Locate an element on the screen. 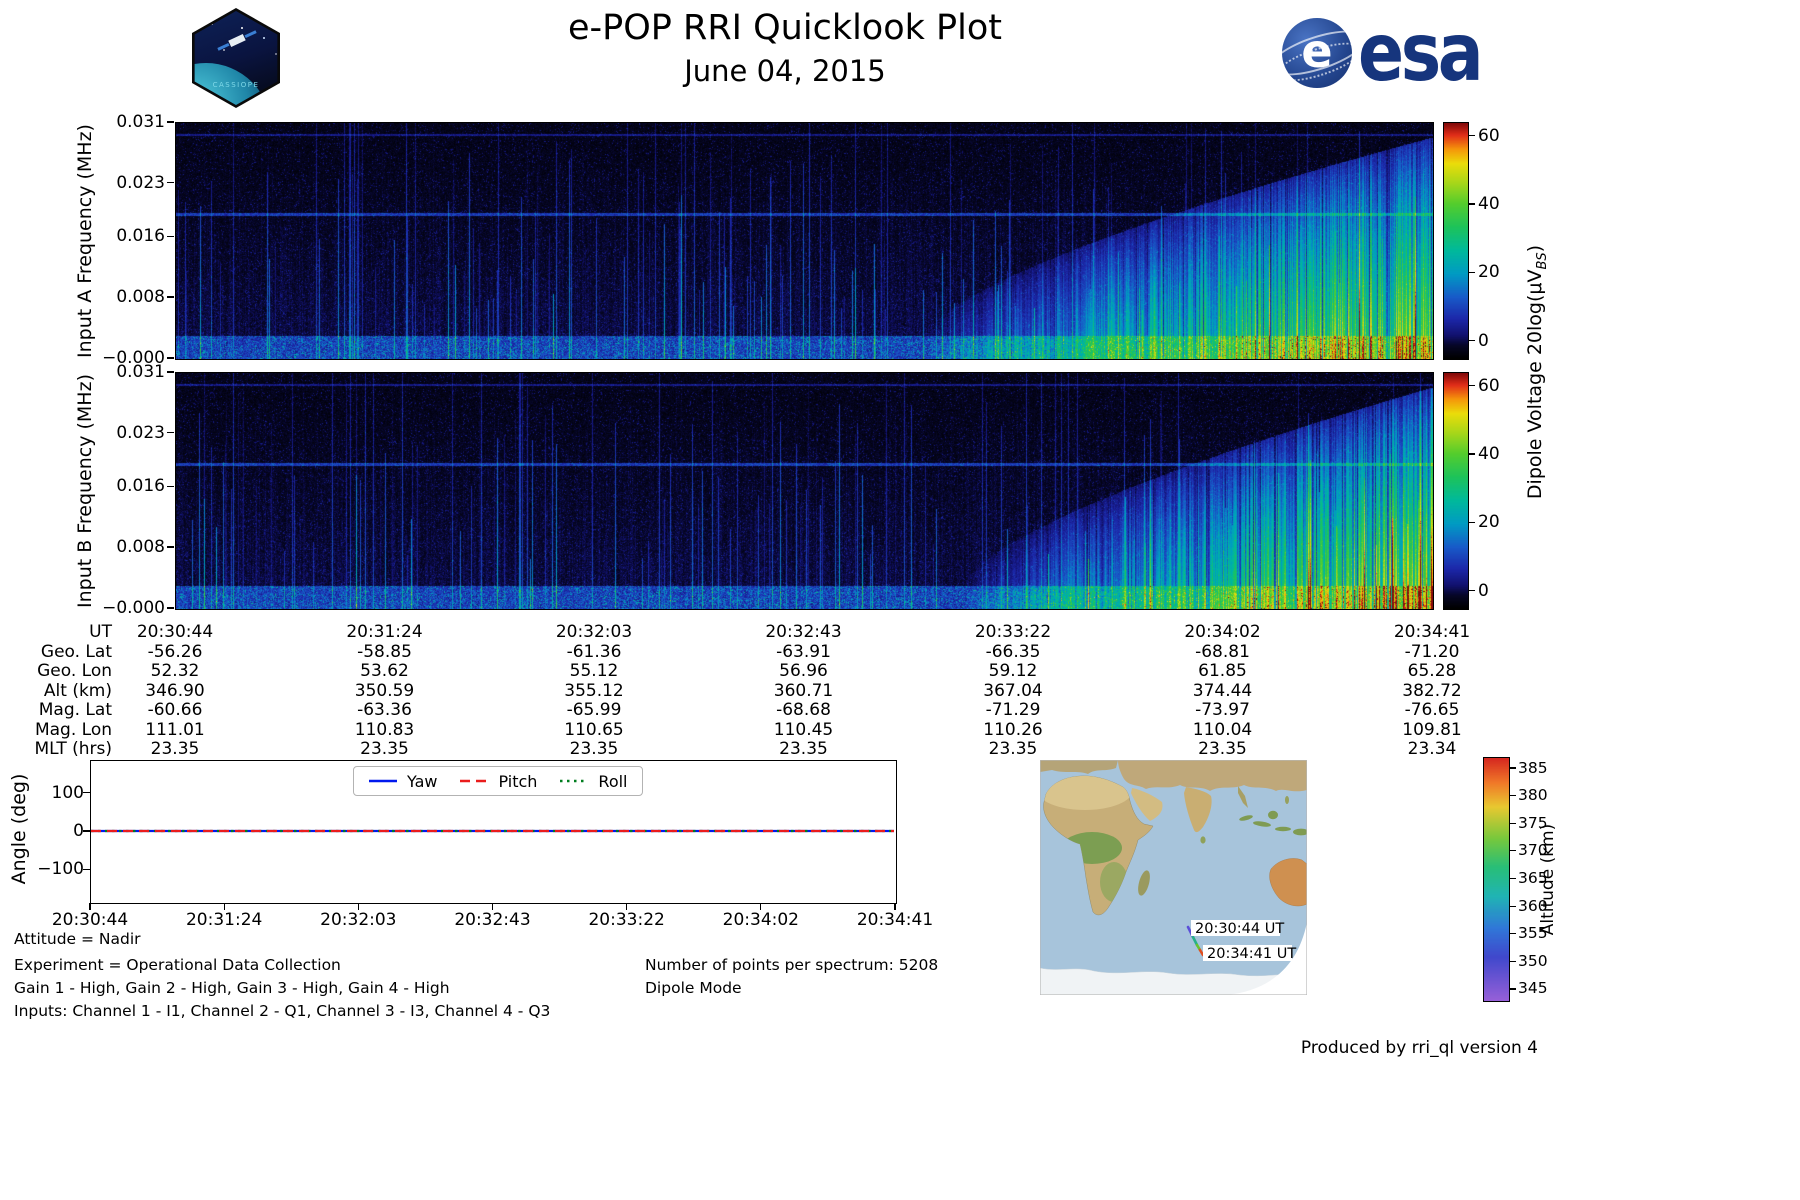 The height and width of the screenshot is (1200, 1800). ground-track-map: 20:30:44 UT 20:34:41 UT is located at coordinates (1174, 878).